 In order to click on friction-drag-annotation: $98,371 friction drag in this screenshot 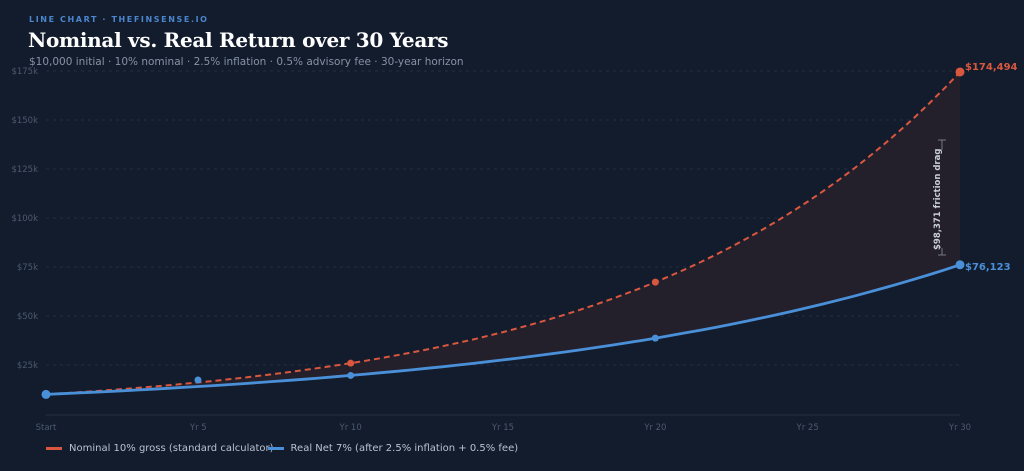, I will do `click(938, 197)`.